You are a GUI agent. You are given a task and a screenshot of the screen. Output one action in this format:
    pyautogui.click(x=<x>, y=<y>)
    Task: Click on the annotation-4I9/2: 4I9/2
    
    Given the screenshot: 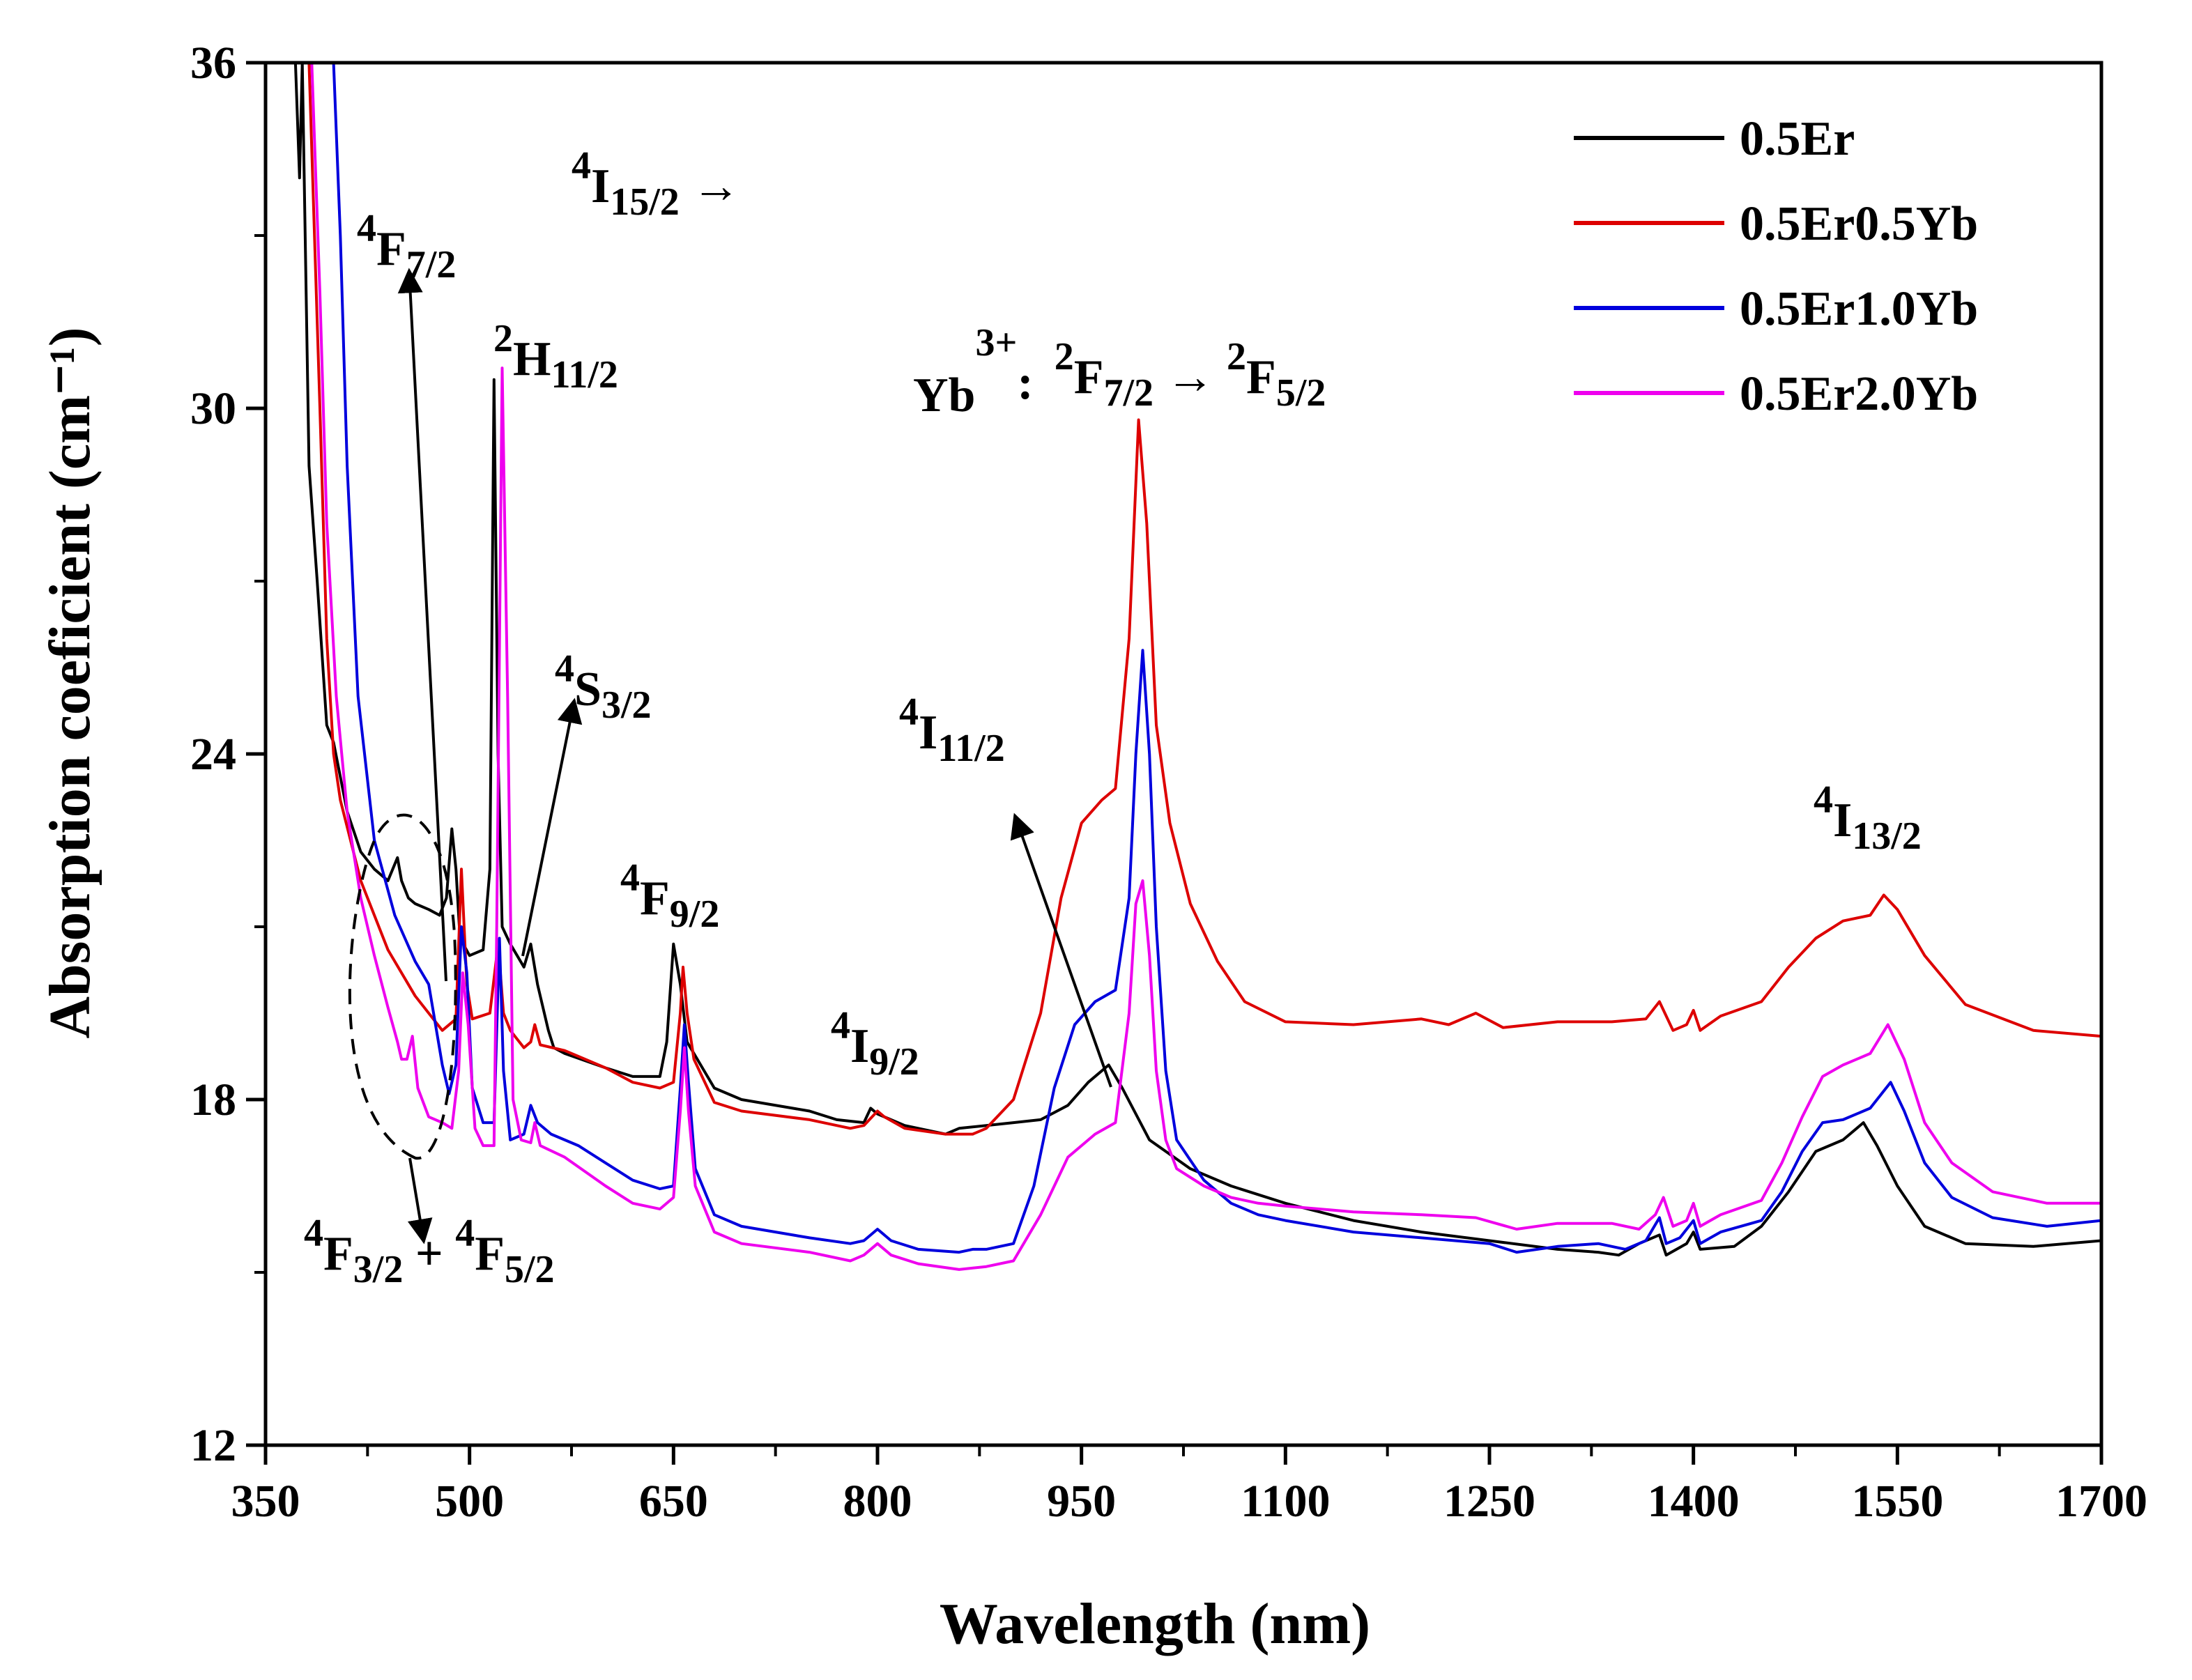 What is the action you would take?
    pyautogui.click(x=875, y=1044)
    